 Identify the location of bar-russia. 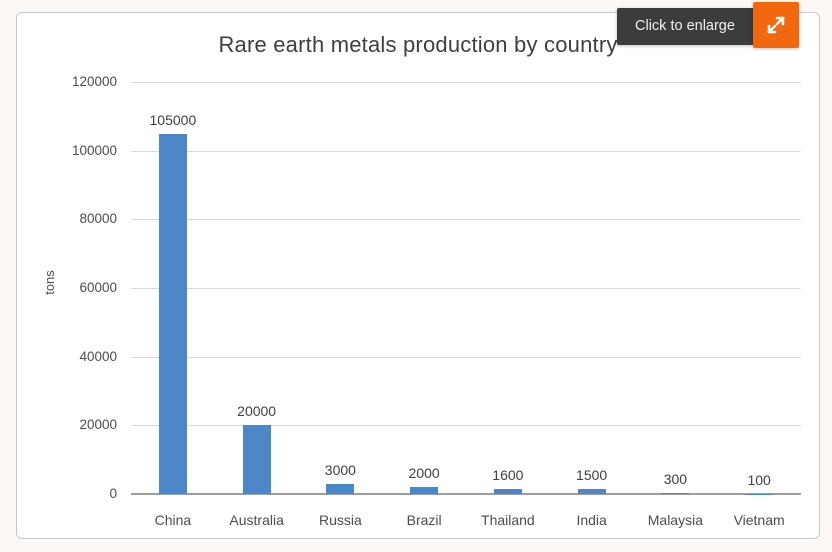
(340, 488).